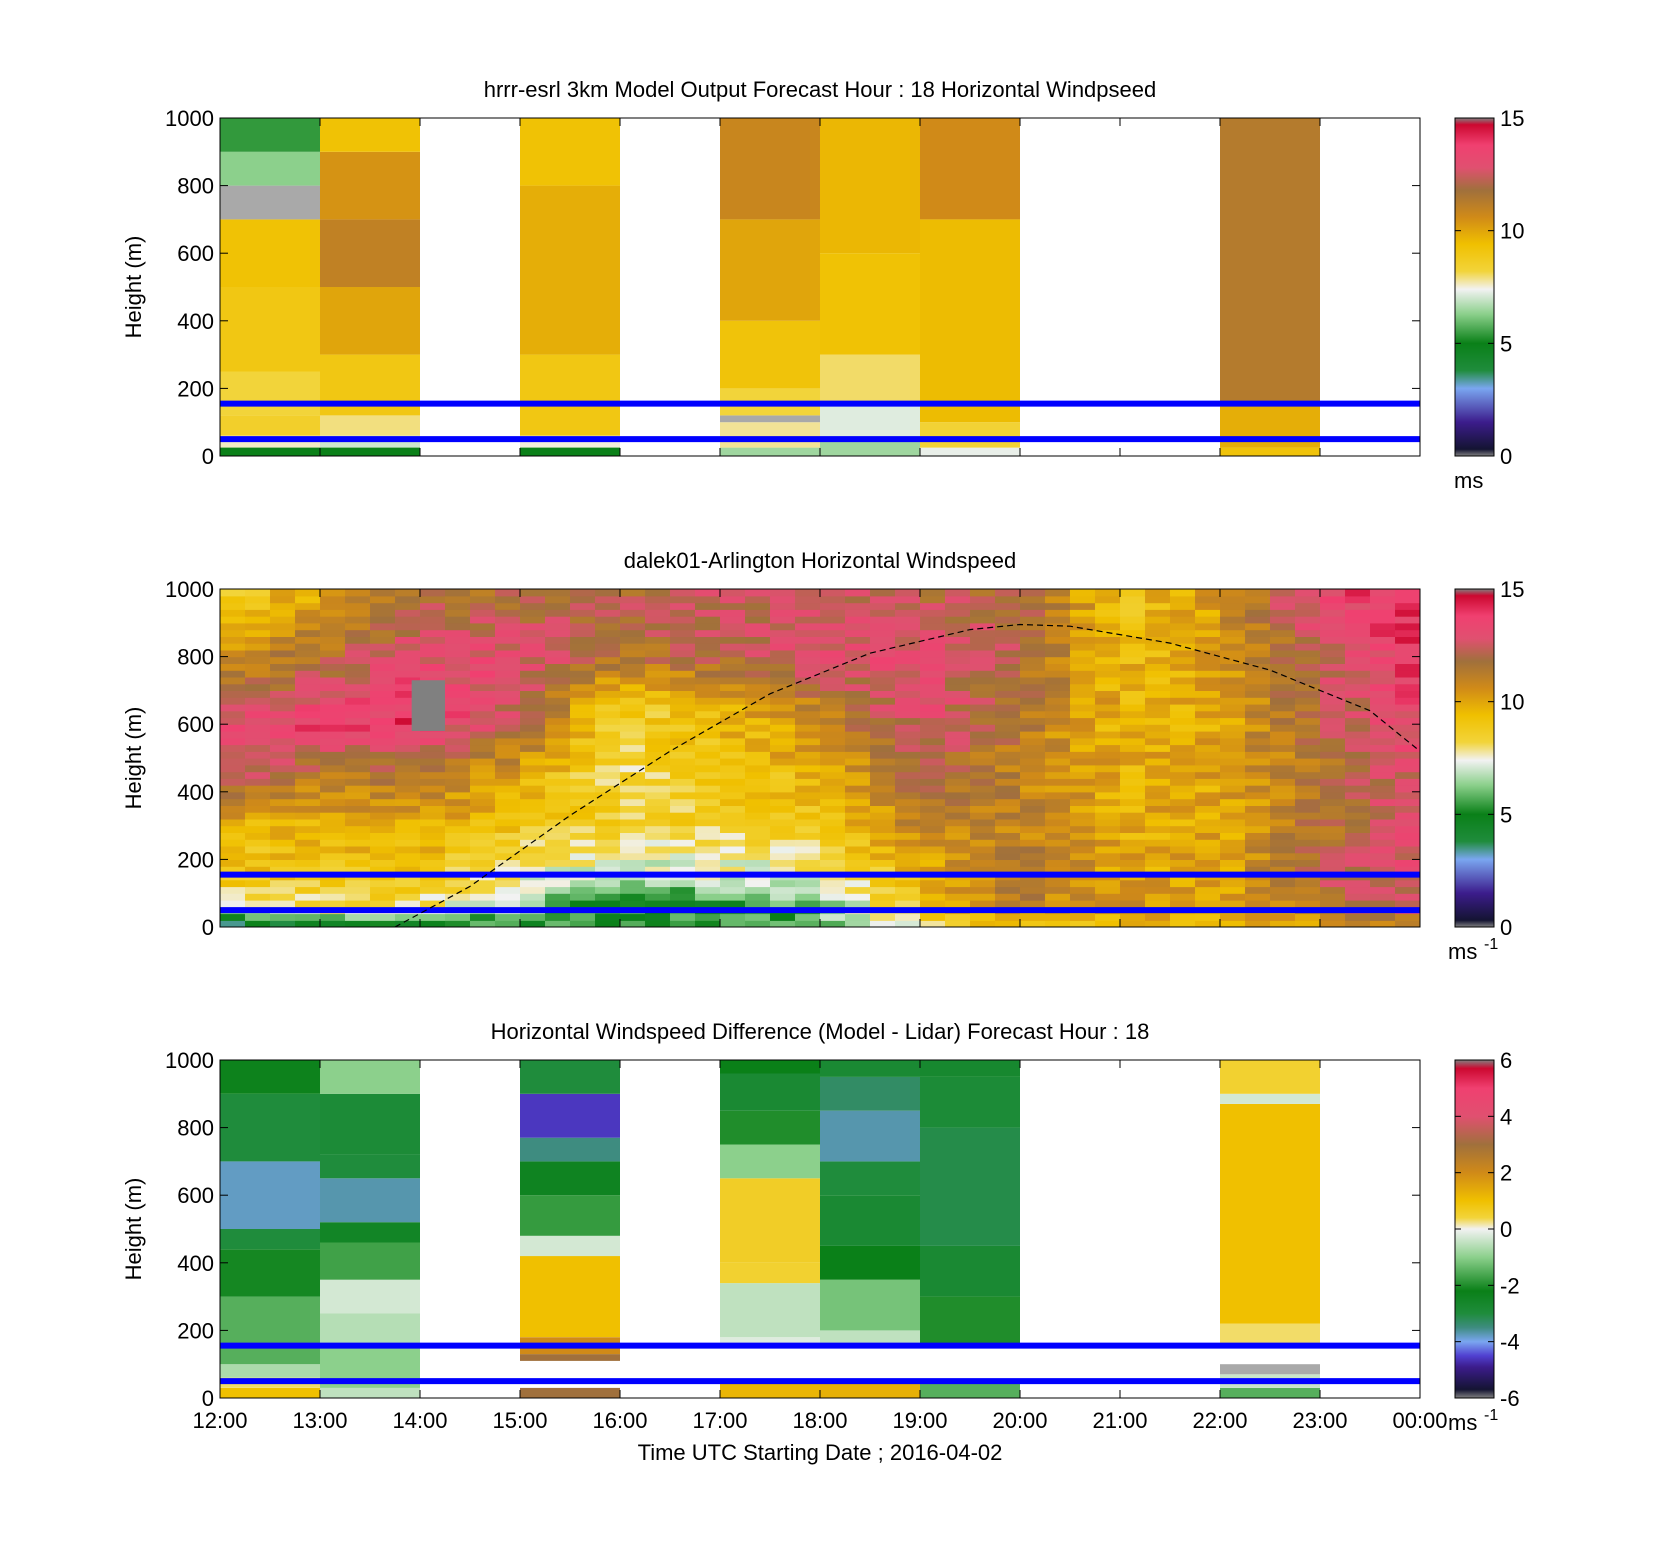 This screenshot has width=1680, height=1561. Describe the element at coordinates (189, 118) in the screenshot. I see `y-tick-label: 1000` at that location.